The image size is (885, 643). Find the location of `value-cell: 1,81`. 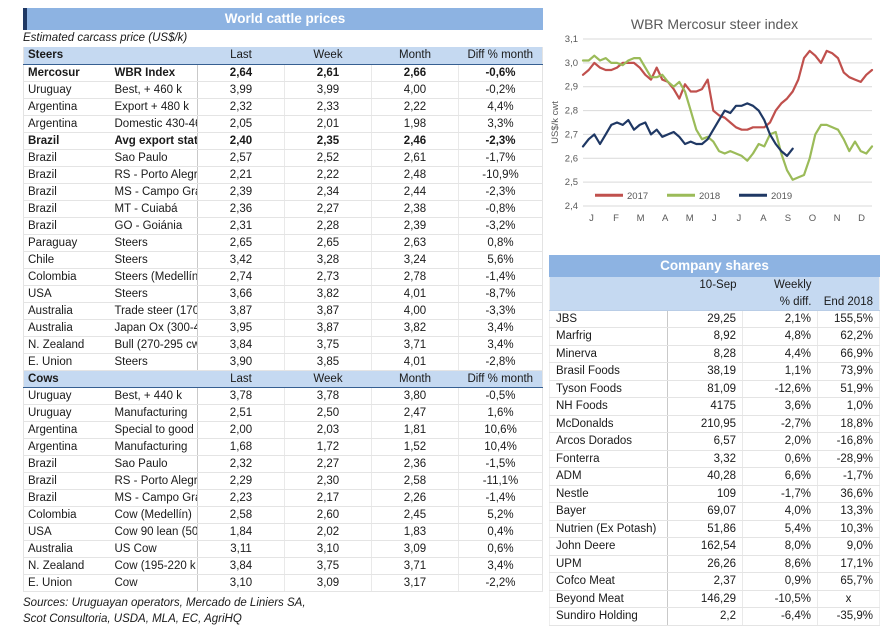

value-cell: 1,81 is located at coordinates (415, 430).